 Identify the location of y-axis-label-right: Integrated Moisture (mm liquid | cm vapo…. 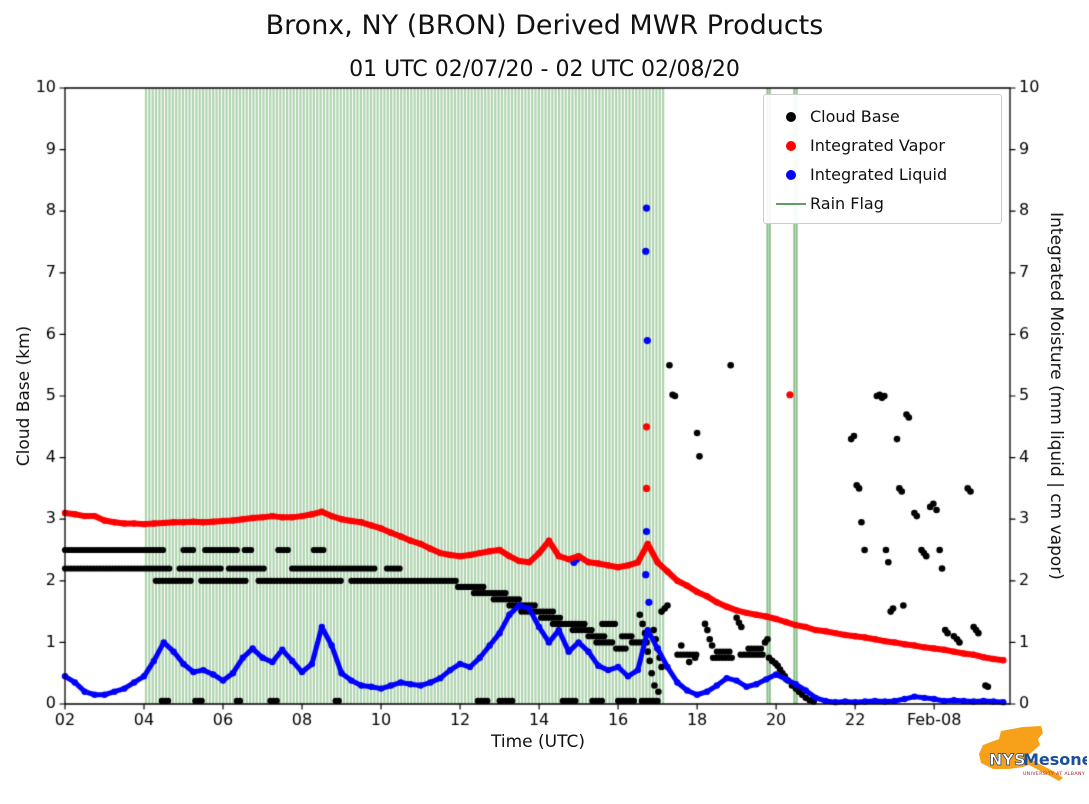
(1056, 396).